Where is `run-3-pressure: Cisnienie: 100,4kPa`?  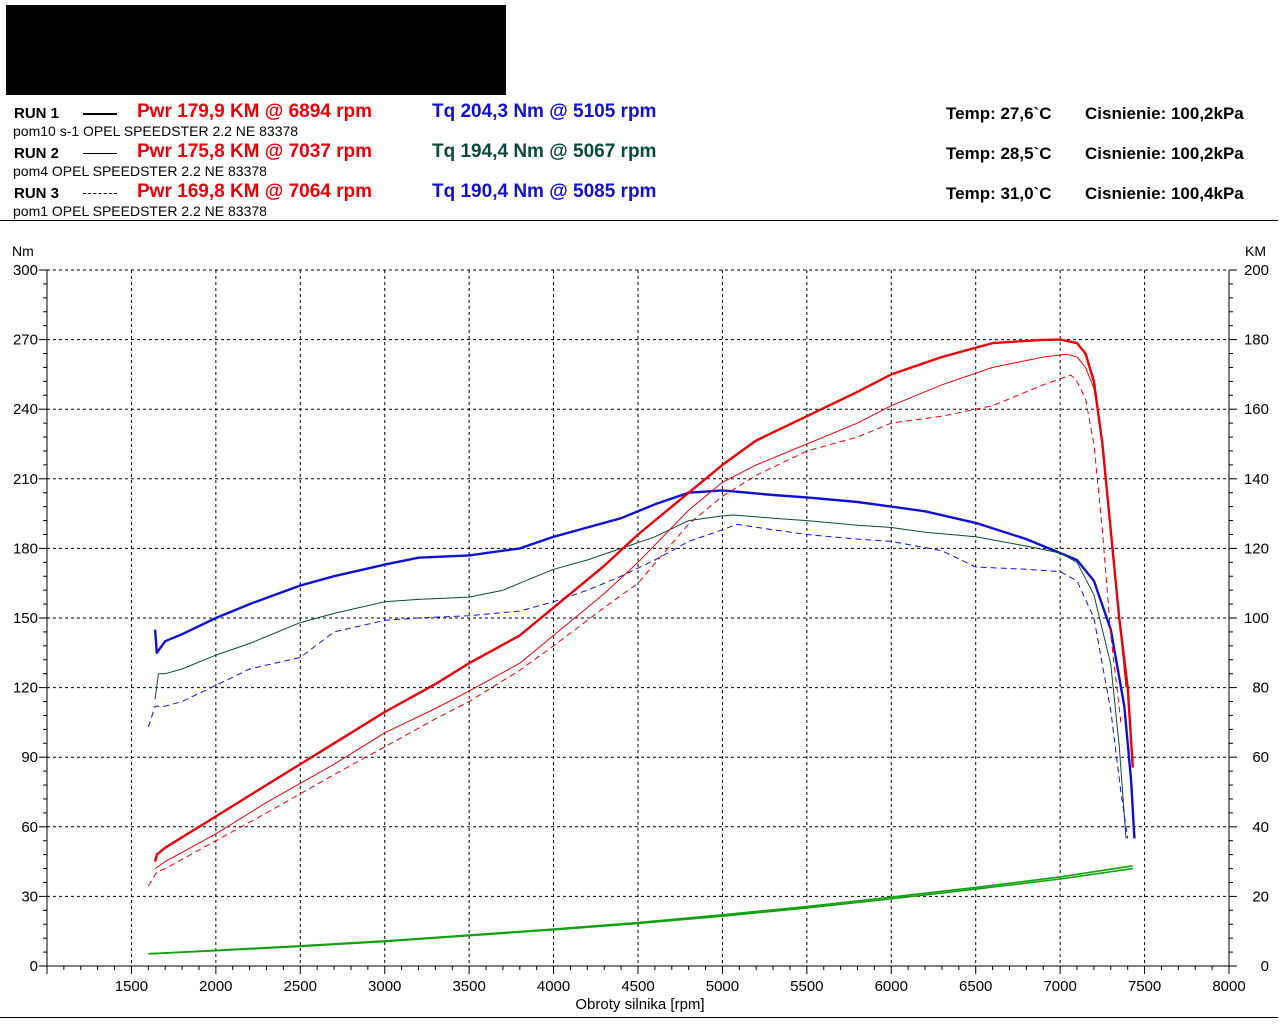 run-3-pressure: Cisnienie: 100,4kPa is located at coordinates (1164, 193).